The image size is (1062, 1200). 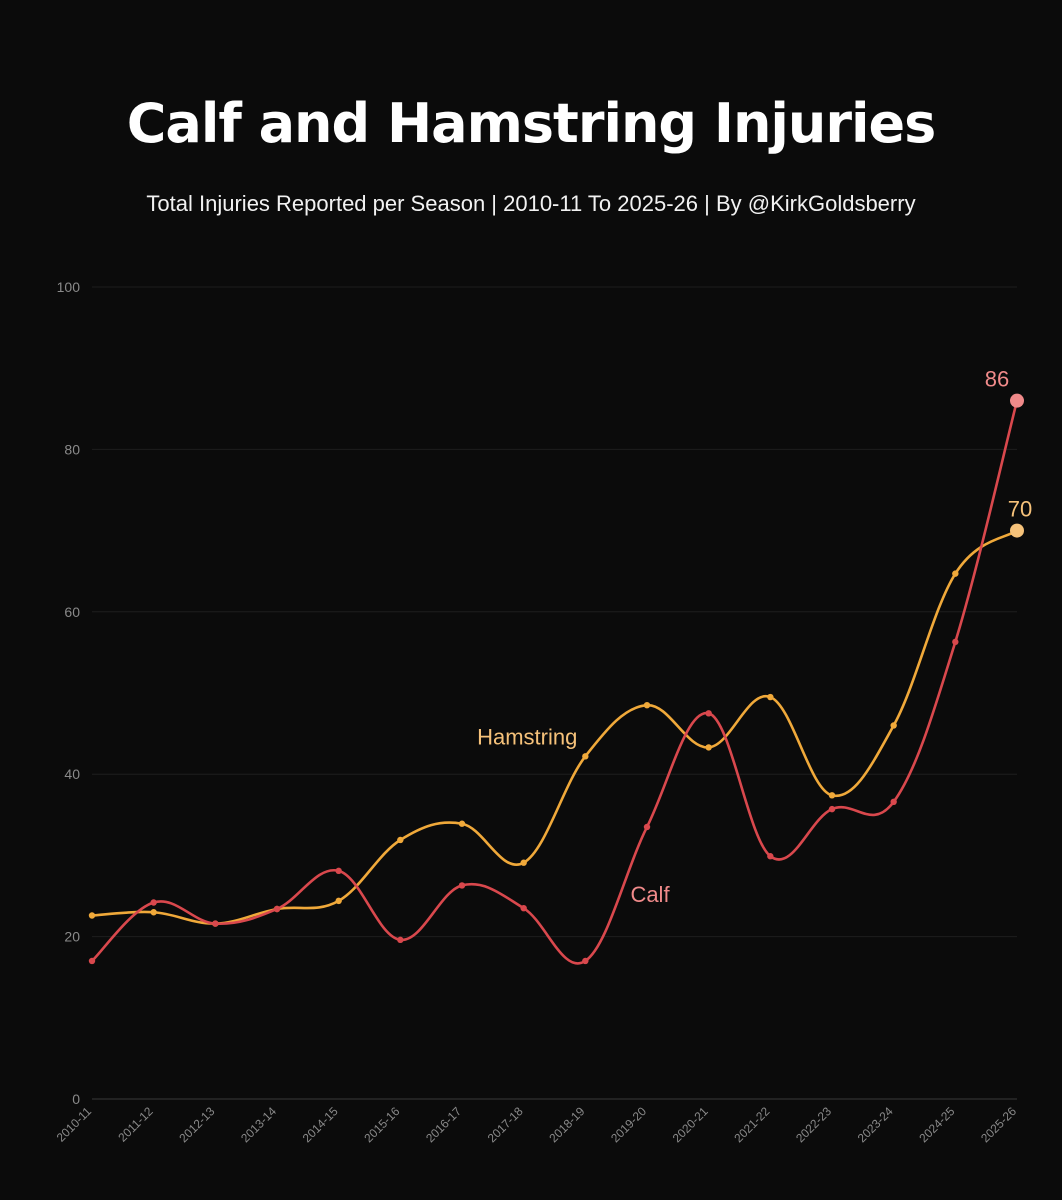 I want to click on hamstring-series-label: Hamstring, so click(x=527, y=736).